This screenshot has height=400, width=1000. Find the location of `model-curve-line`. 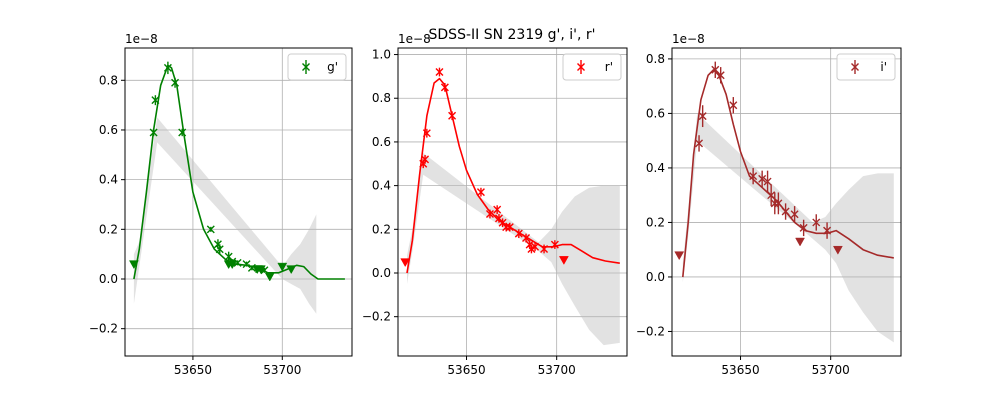

model-curve-line is located at coordinates (788, 173).